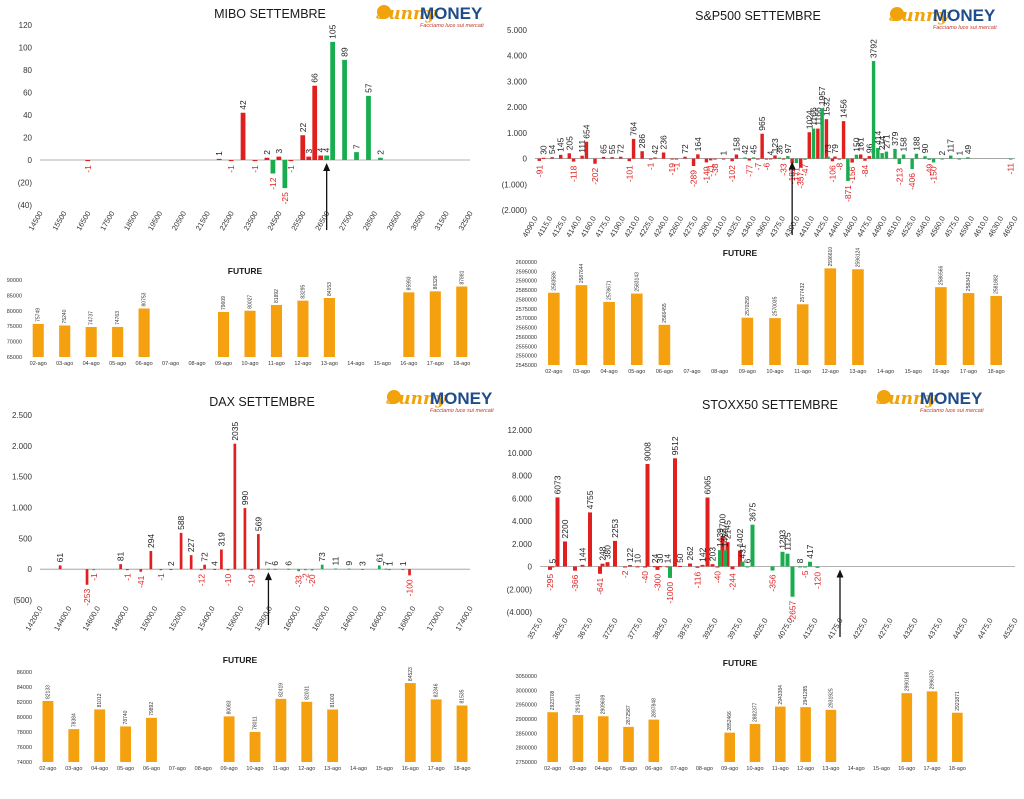 The width and height of the screenshot is (1024, 799). What do you see at coordinates (251, 302) in the screenshot?
I see `future-value-label: 80027` at bounding box center [251, 302].